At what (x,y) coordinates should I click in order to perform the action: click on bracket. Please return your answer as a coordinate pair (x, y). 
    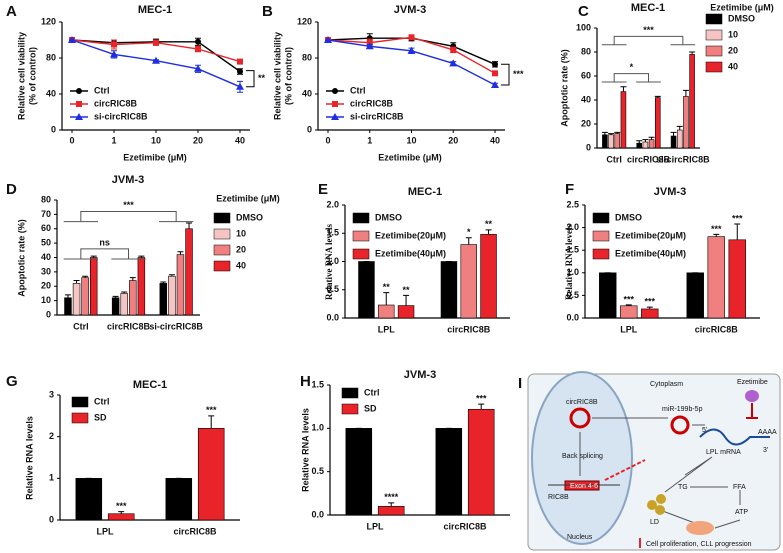
    Looking at the image, I should click on (631, 77).